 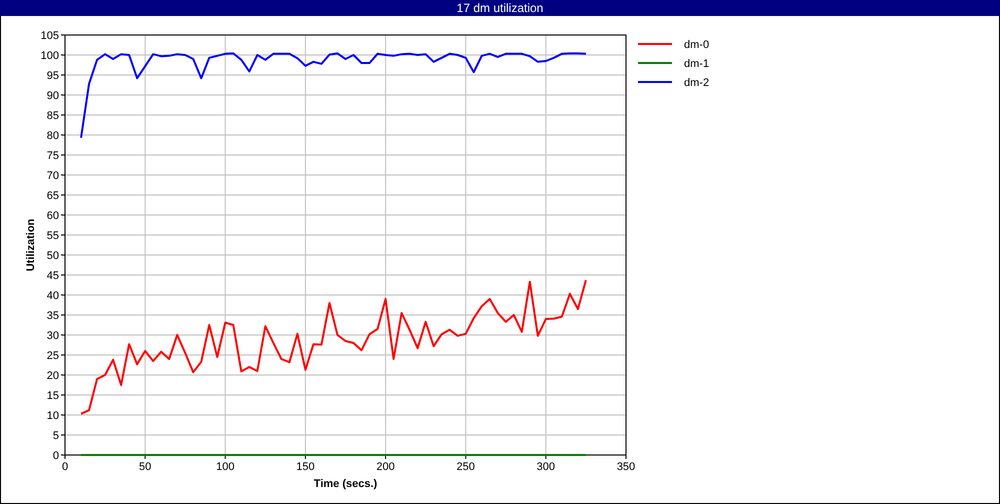 I want to click on x-tick-label: 350, so click(x=626, y=467).